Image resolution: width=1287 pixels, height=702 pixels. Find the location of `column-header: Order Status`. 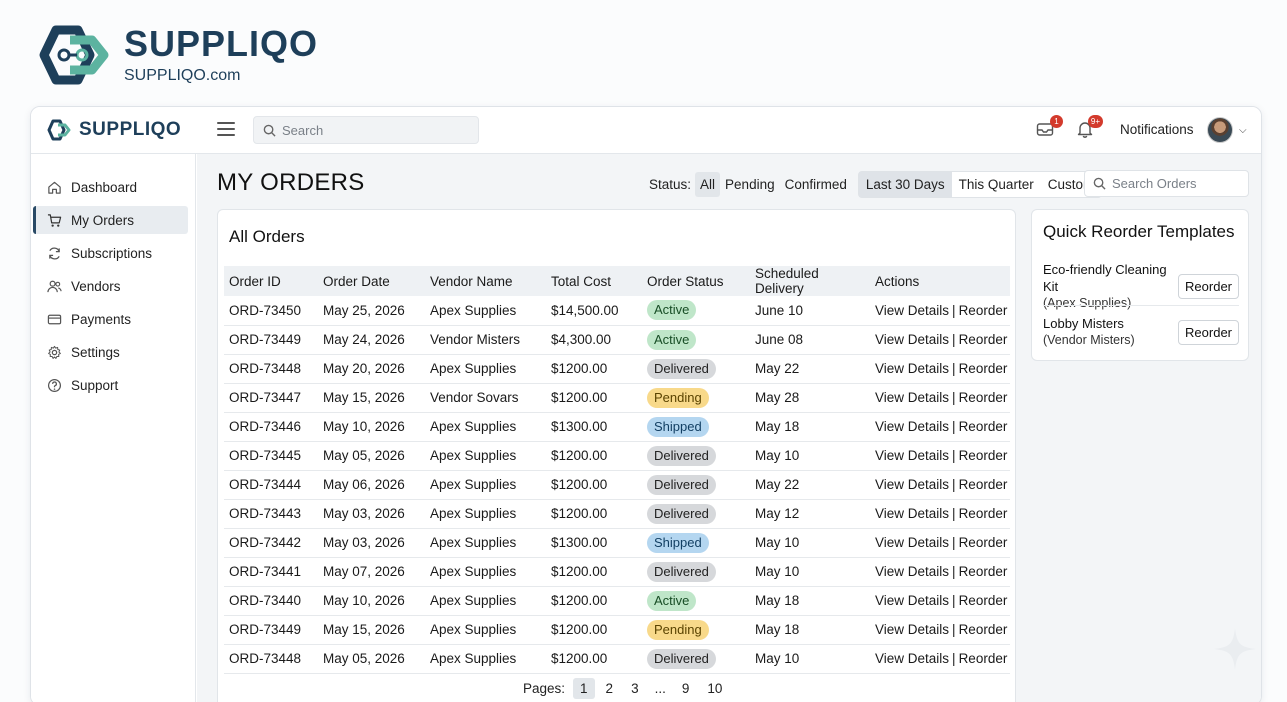

column-header: Order Status is located at coordinates (685, 281).